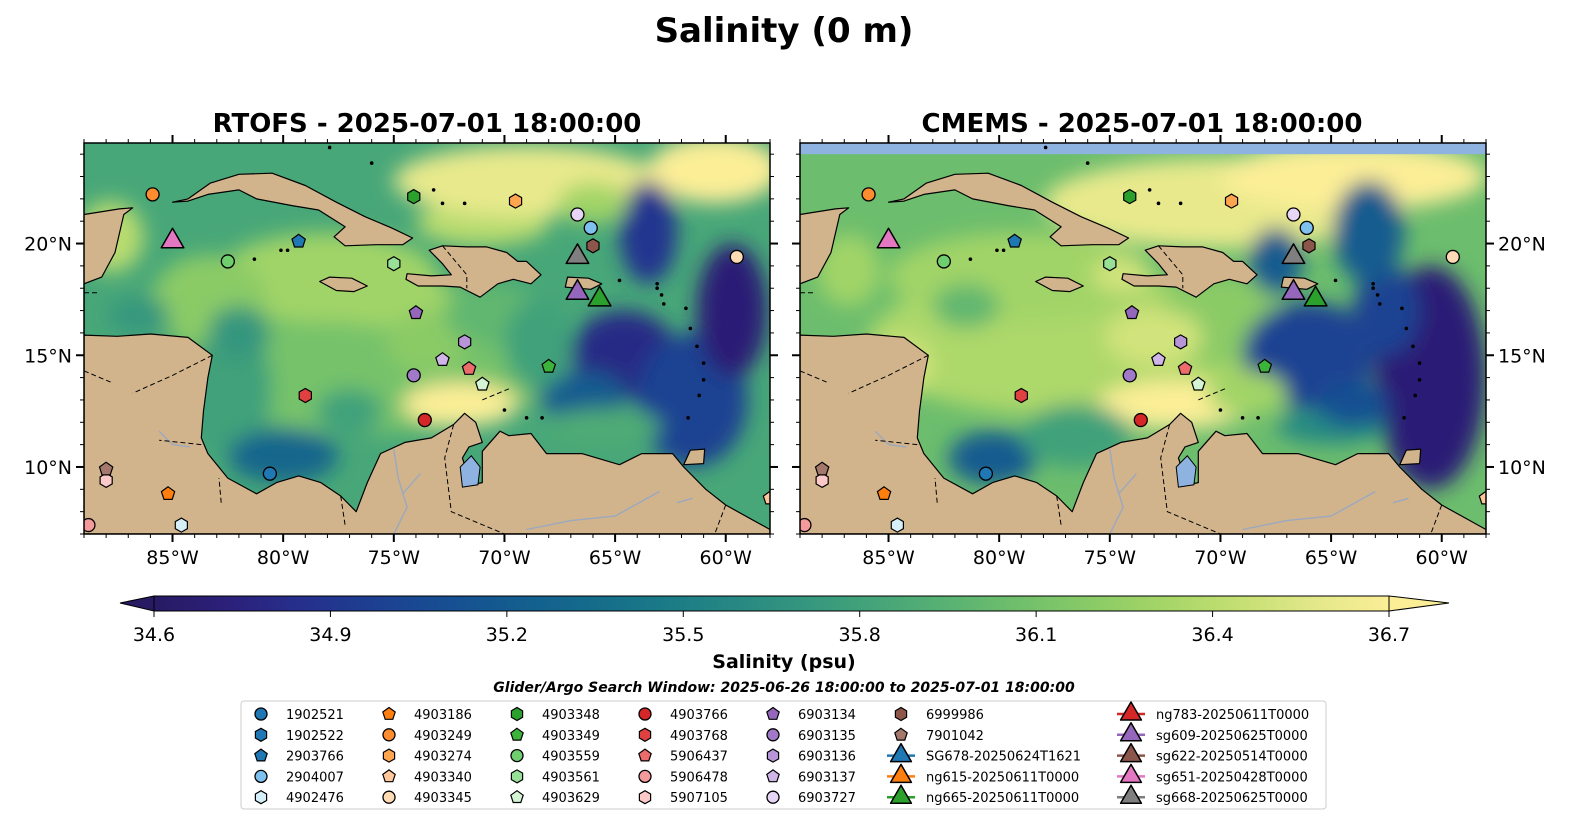 The width and height of the screenshot is (1577, 827). I want to click on legend-label: 4903766, so click(699, 715).